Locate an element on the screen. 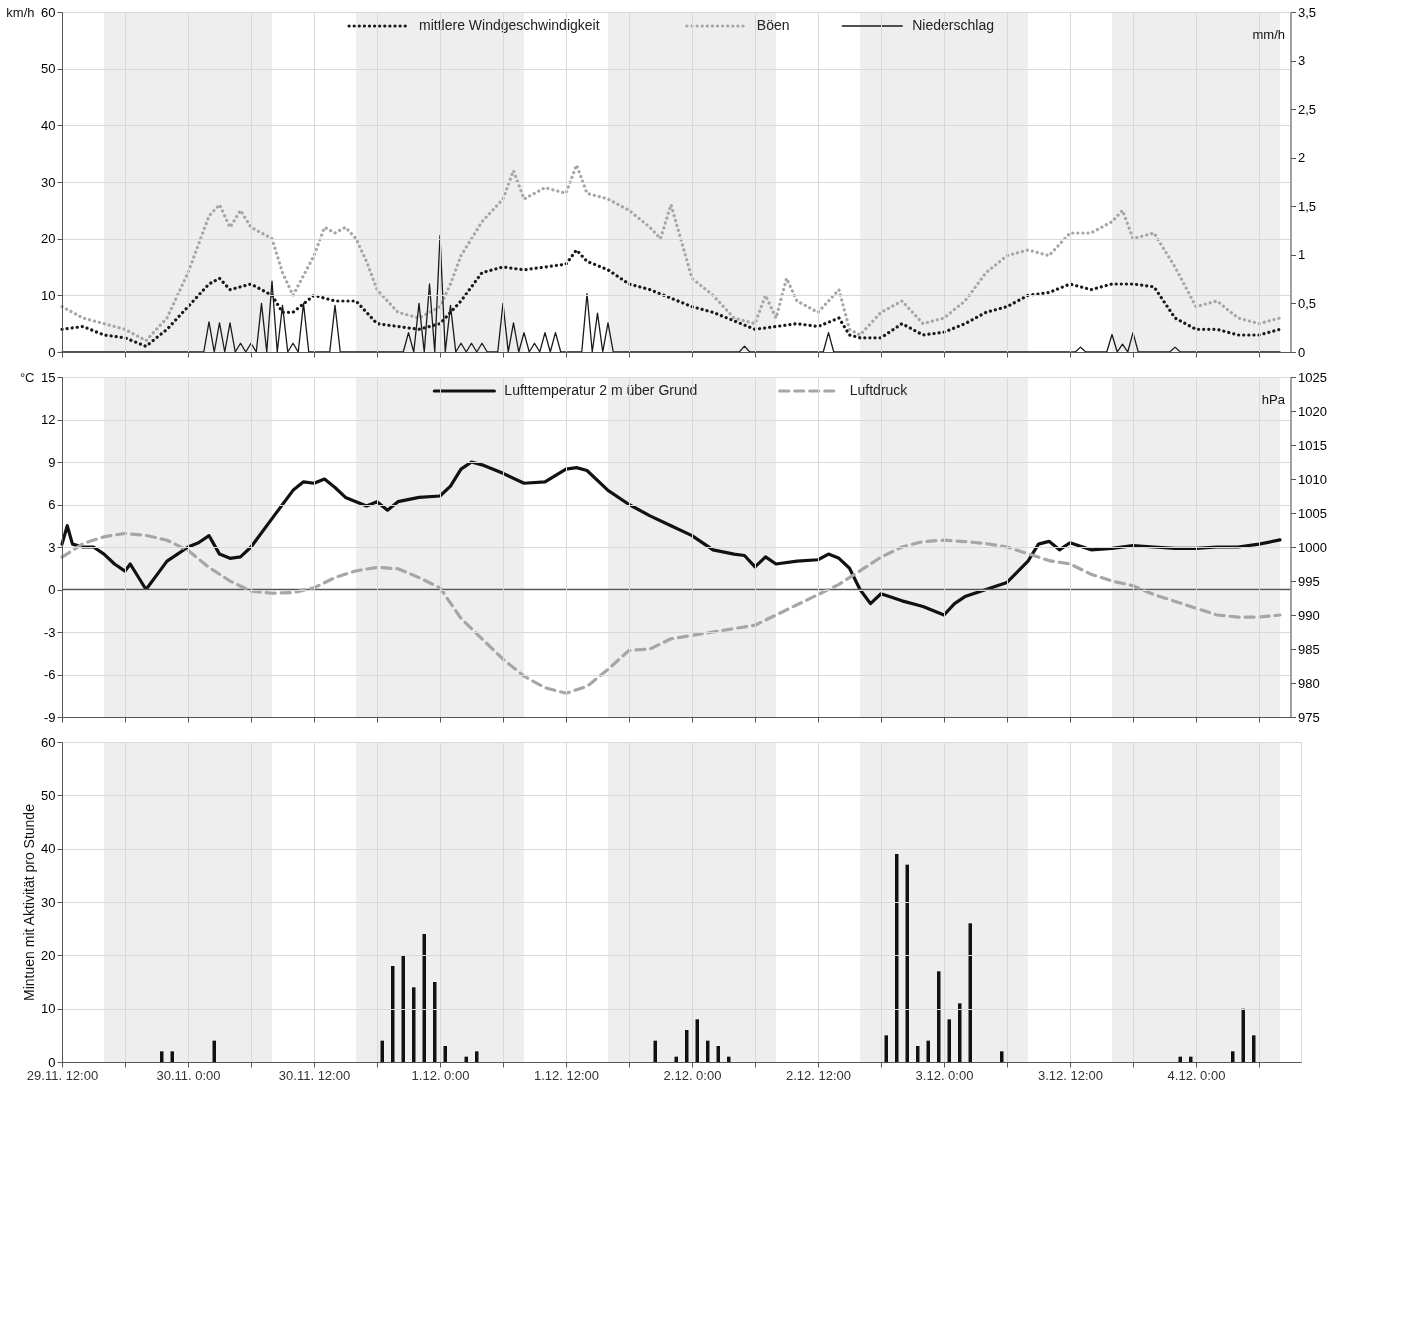  y-axis-title: Mintuen mit Aktivität pro Stunde is located at coordinates (29, 902).